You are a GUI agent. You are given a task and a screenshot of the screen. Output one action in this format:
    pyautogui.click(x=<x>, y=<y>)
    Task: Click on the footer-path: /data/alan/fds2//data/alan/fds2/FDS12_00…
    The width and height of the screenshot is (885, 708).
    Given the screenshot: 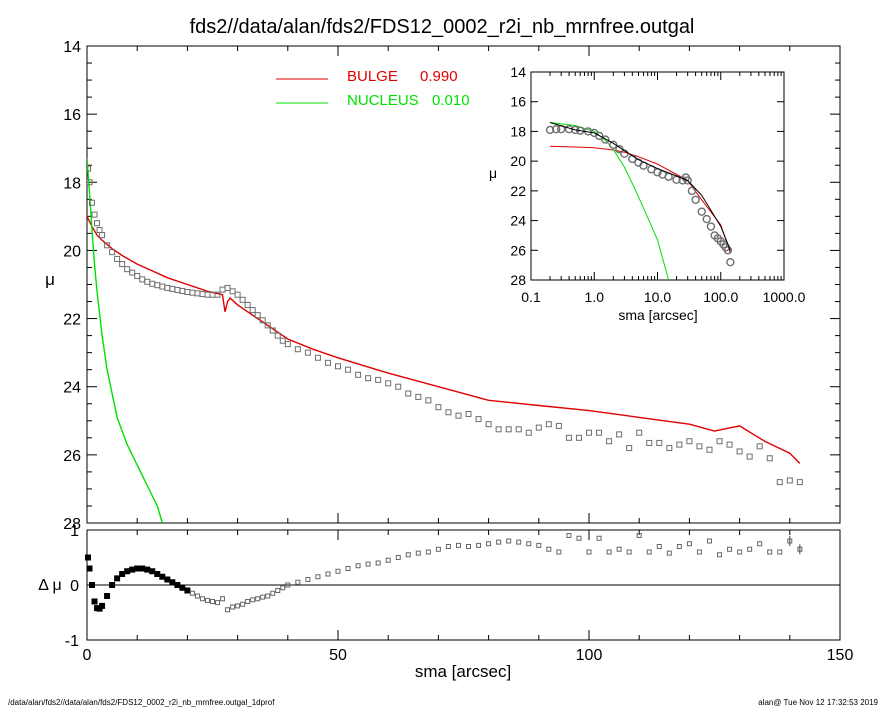 What is the action you would take?
    pyautogui.click(x=141, y=702)
    